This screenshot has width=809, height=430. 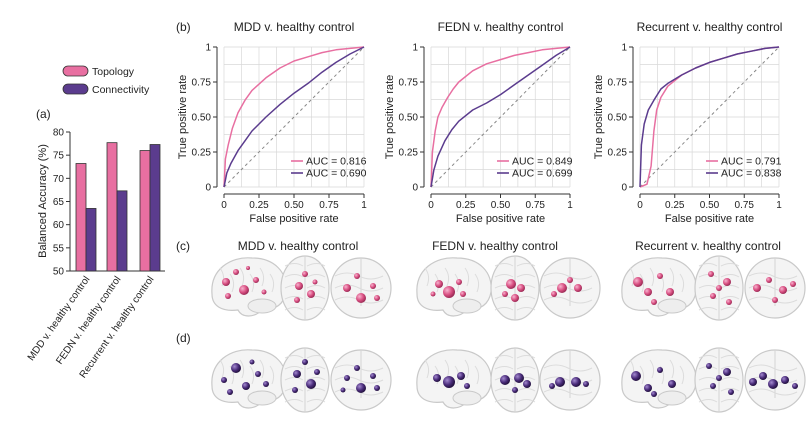 I want to click on roc-title: MDD v. healthy control, so click(x=294, y=27).